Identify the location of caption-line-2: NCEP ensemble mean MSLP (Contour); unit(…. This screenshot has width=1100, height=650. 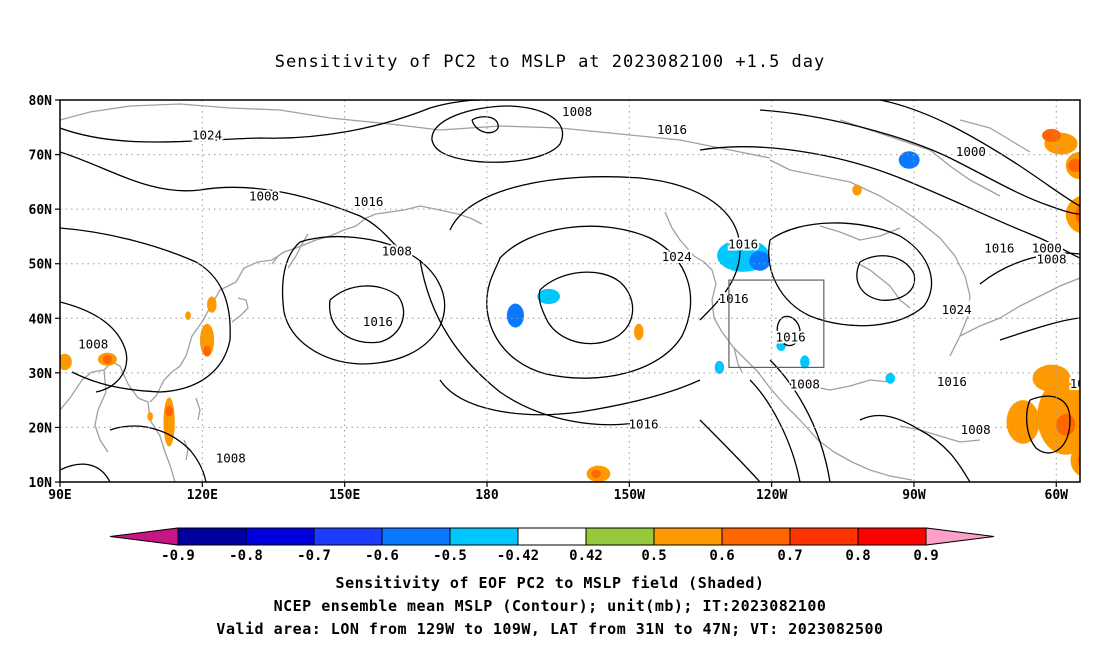
(550, 606).